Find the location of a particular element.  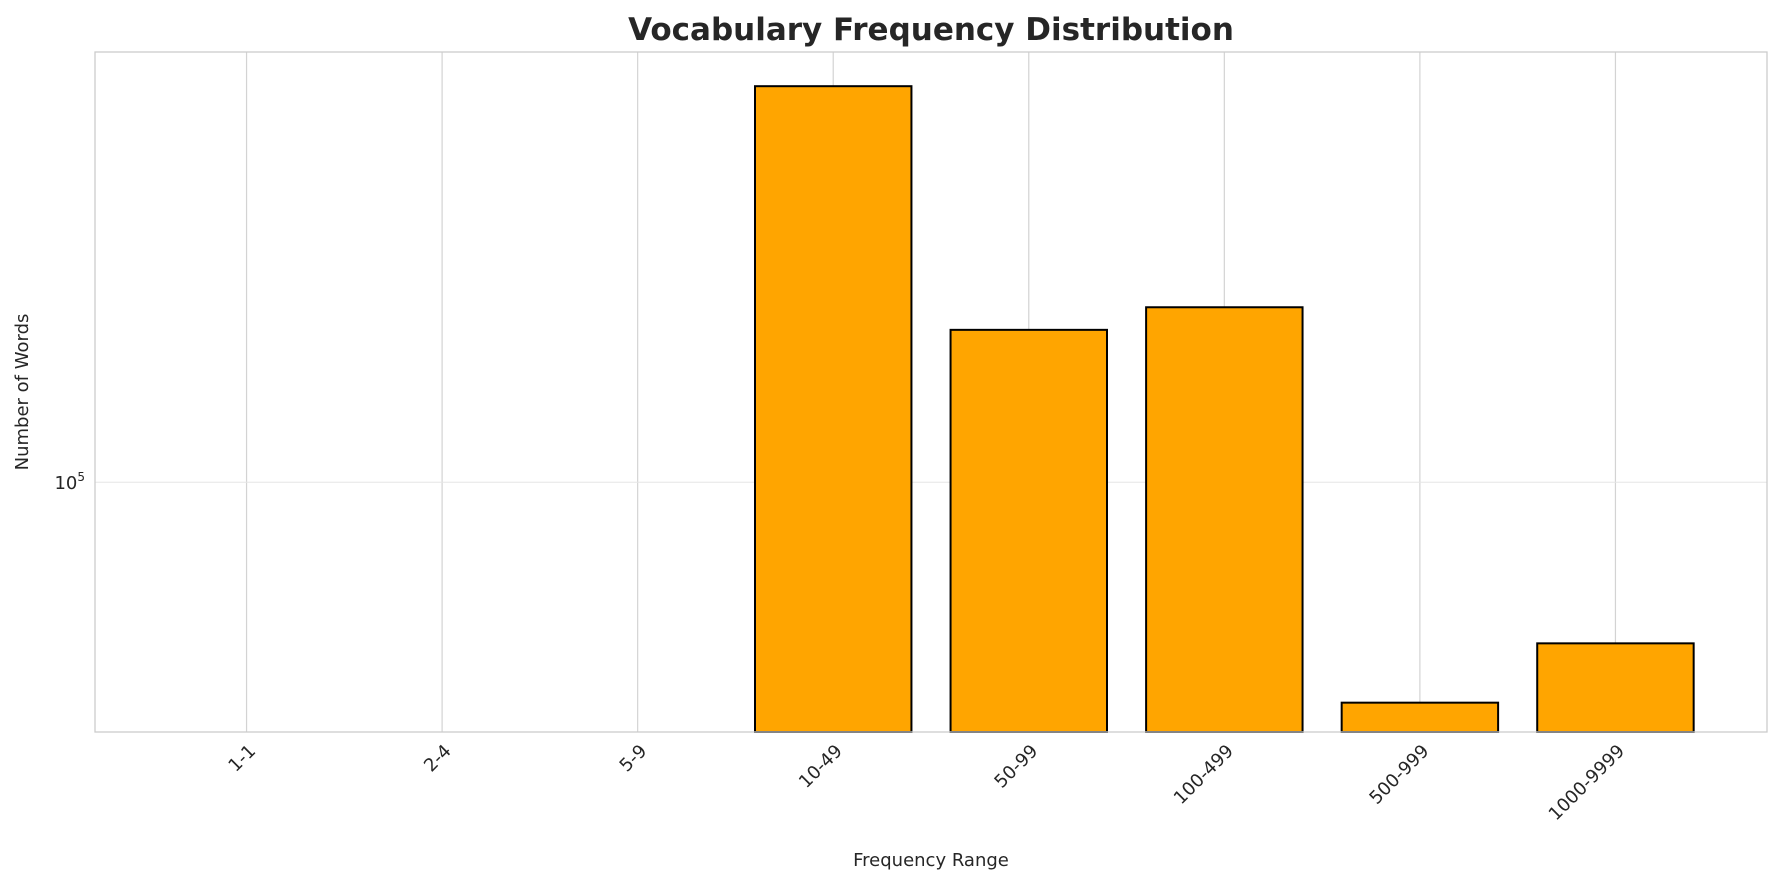

x-tick-label: 1000-9999 is located at coordinates (1587, 783).